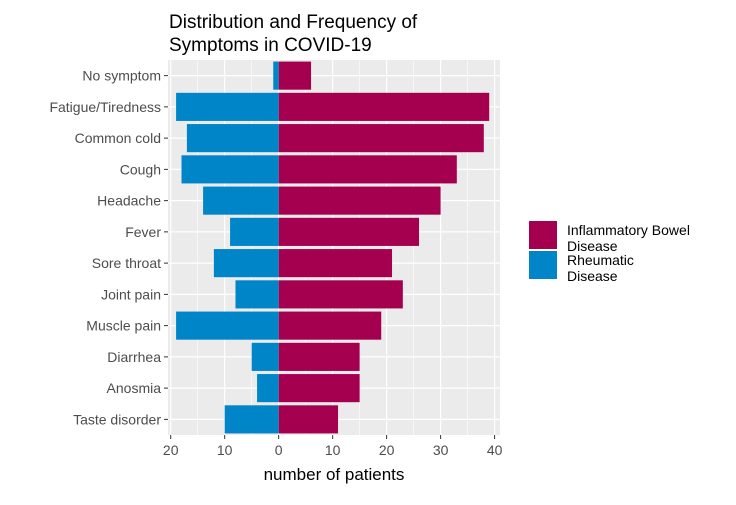 This screenshot has height=505, width=736. Describe the element at coordinates (334, 474) in the screenshot. I see `x-axis-title: number of patients` at that location.